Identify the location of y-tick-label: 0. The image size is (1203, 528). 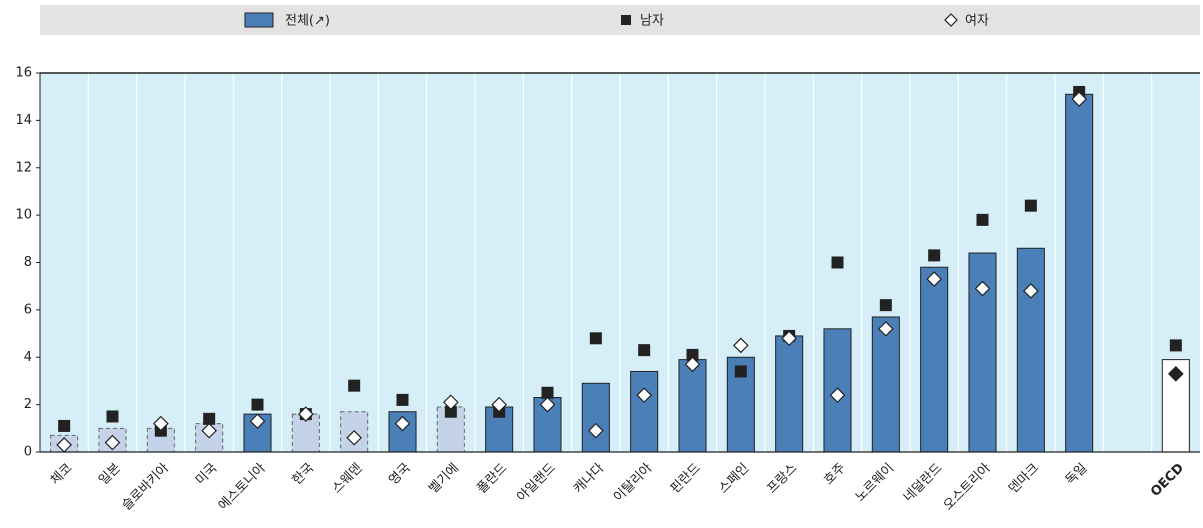
(28, 452).